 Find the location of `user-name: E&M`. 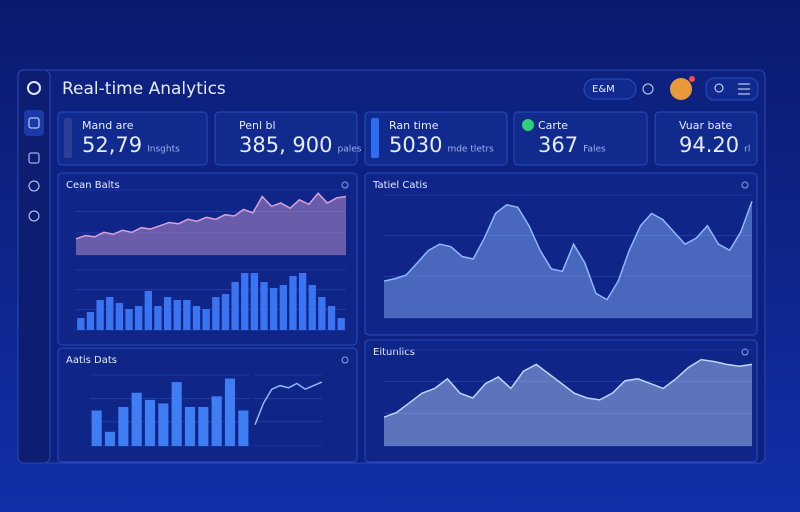

user-name: E&M is located at coordinates (603, 89).